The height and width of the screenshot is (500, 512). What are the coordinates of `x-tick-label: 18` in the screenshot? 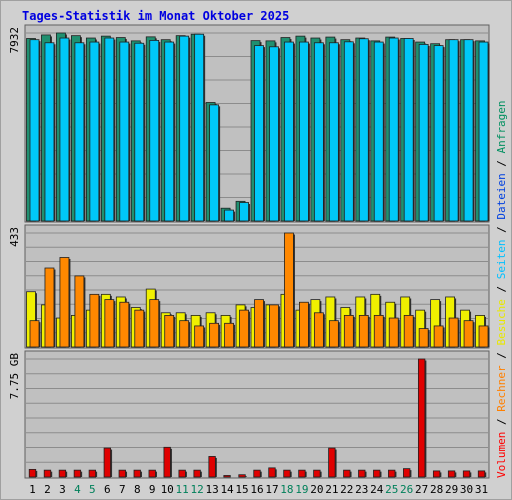 It's located at (286, 489).